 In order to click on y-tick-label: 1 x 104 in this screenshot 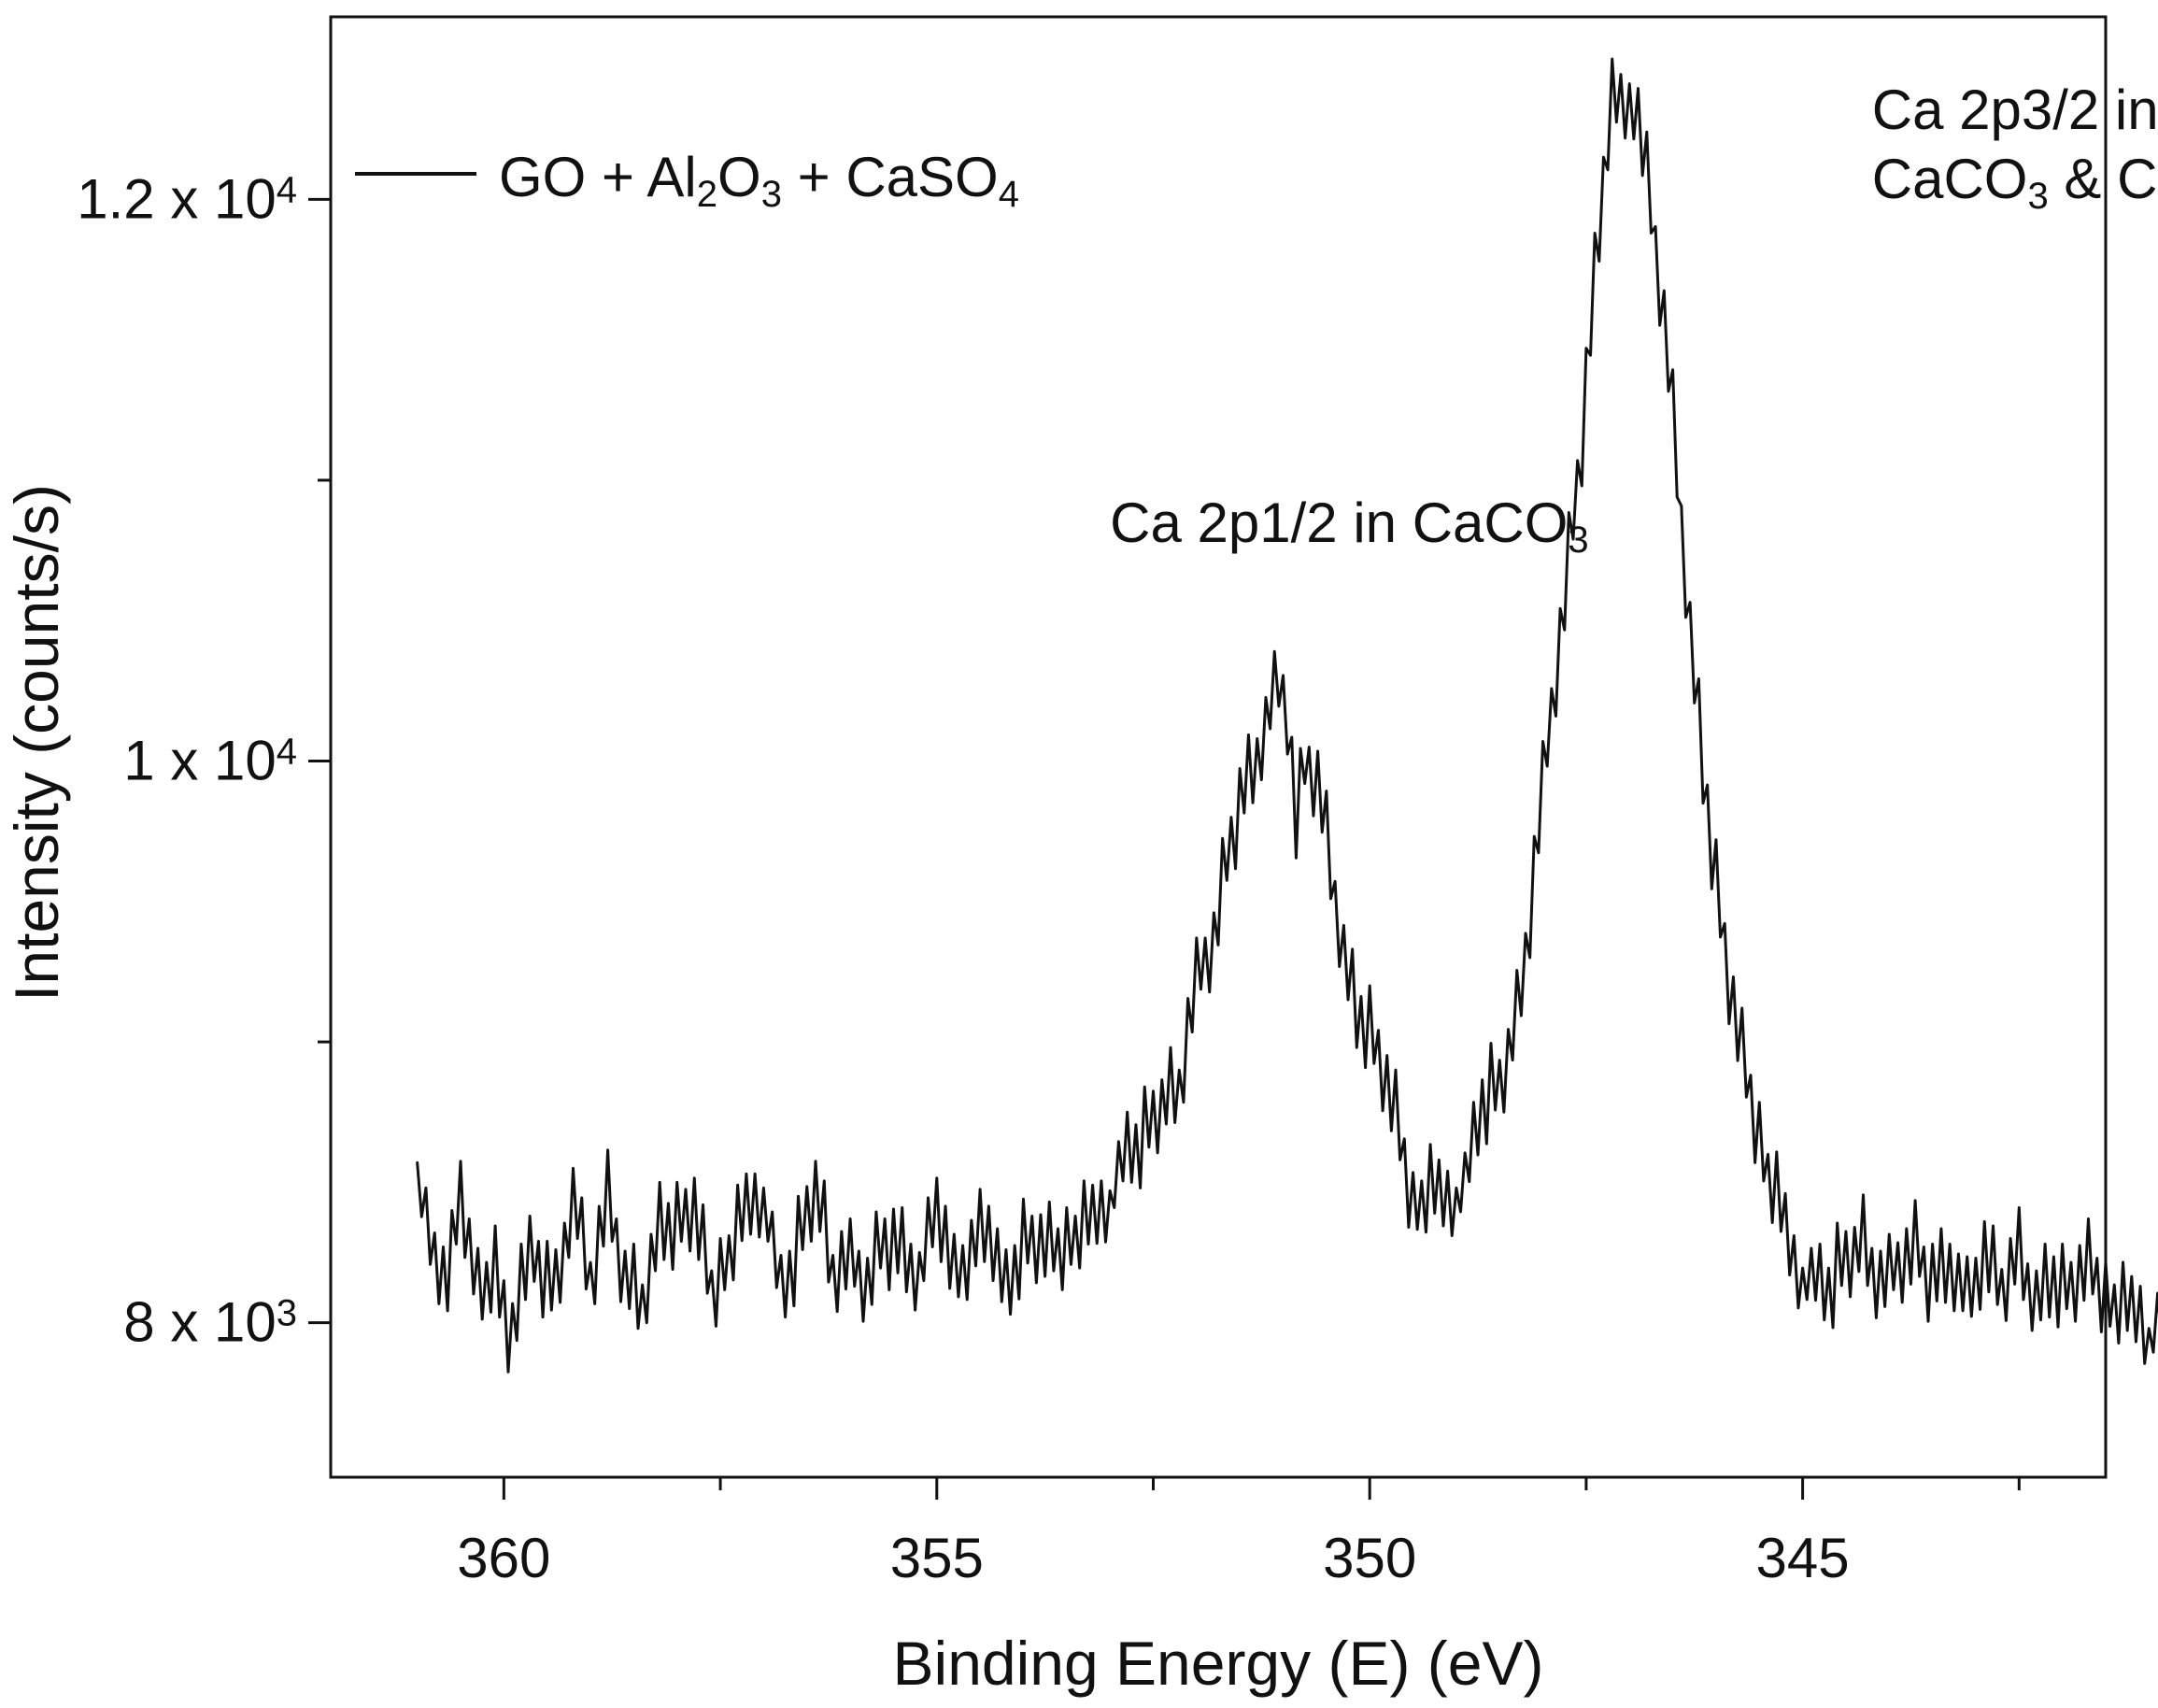, I will do `click(210, 761)`.